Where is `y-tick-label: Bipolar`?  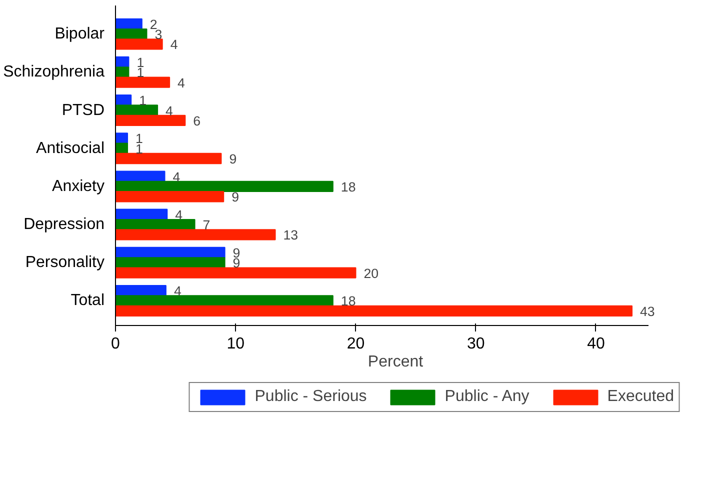 y-tick-label: Bipolar is located at coordinates (80, 34).